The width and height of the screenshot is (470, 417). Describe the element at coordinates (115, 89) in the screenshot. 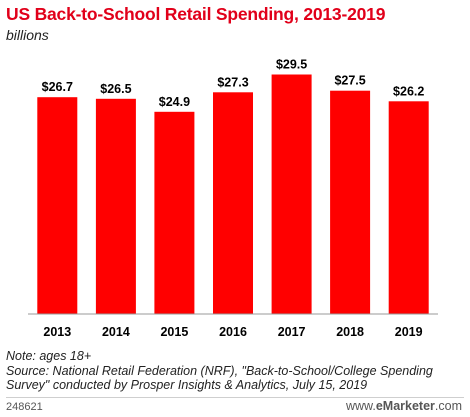

I see `data-label-2014: $26.5` at that location.